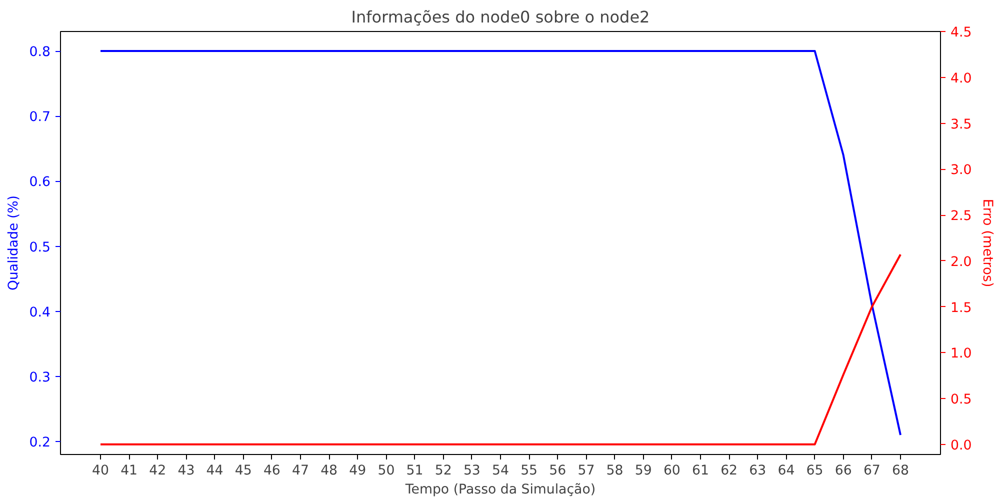 This screenshot has width=1000, height=500. I want to click on y2-tick-label: 0.5, so click(961, 400).